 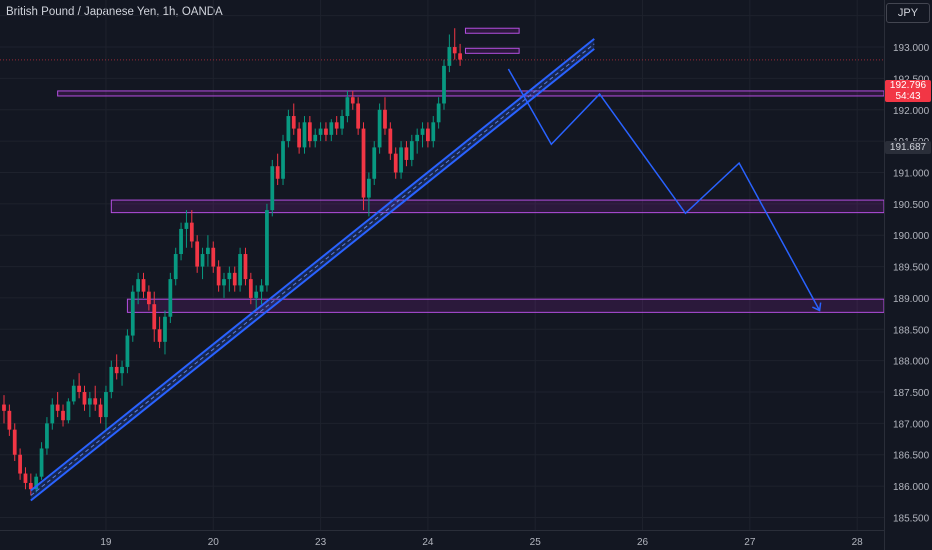 What do you see at coordinates (911, 424) in the screenshot?
I see `y-tick-label: 187.000` at bounding box center [911, 424].